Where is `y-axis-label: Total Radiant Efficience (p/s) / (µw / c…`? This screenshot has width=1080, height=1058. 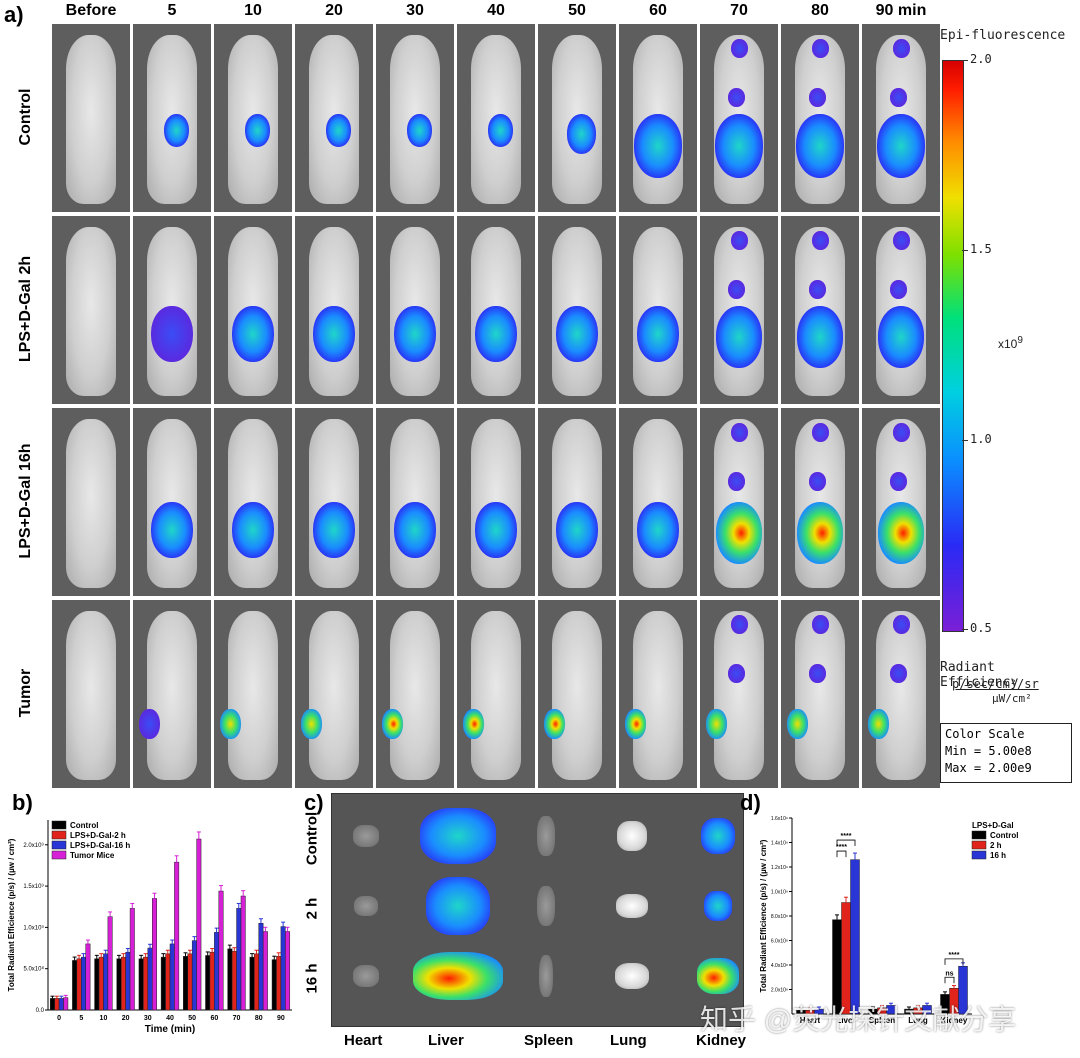
y-axis-label: Total Radiant Efficience (p/s) / (µw / c… is located at coordinates (763, 915).